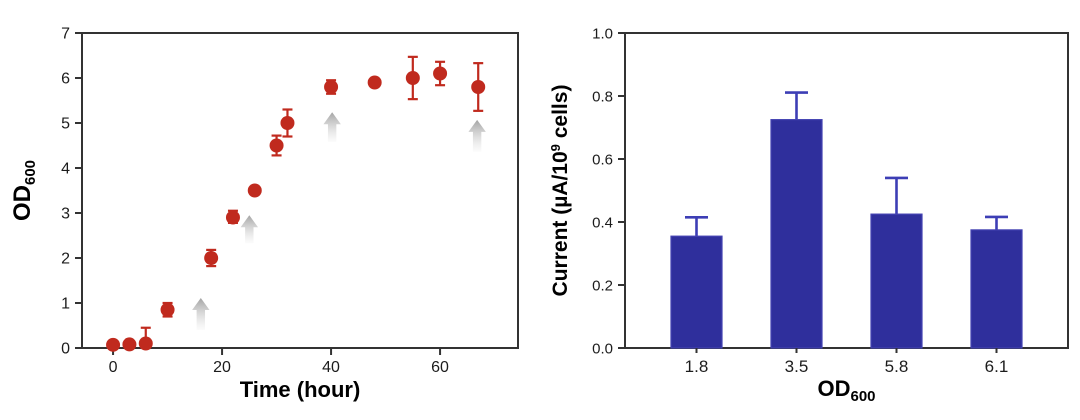 This screenshot has width=1080, height=420. Describe the element at coordinates (65, 124) in the screenshot. I see `y-tick-label: 5` at that location.